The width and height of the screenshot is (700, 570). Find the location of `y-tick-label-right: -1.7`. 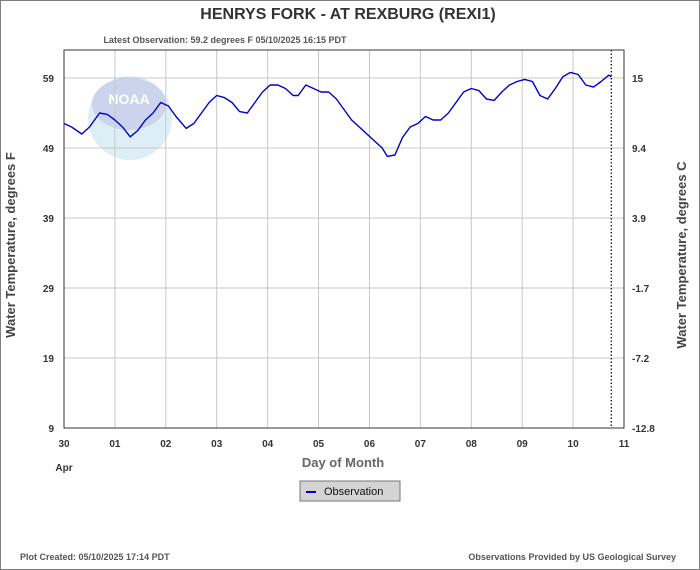

y-tick-label-right: -1.7 is located at coordinates (641, 289).